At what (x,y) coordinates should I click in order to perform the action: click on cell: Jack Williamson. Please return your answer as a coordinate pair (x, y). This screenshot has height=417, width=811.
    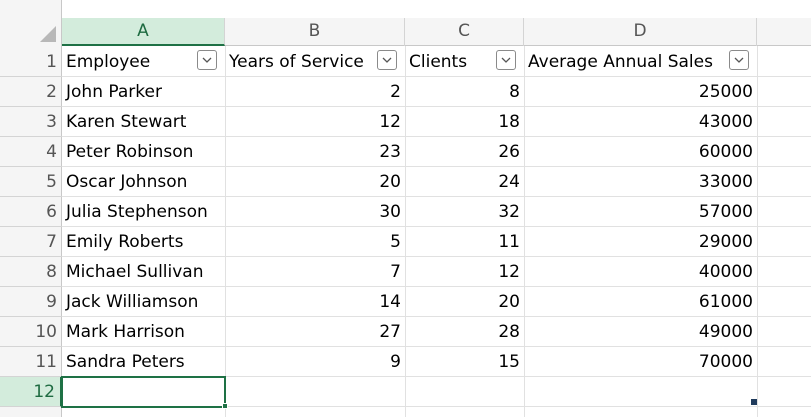
    Looking at the image, I should click on (132, 302).